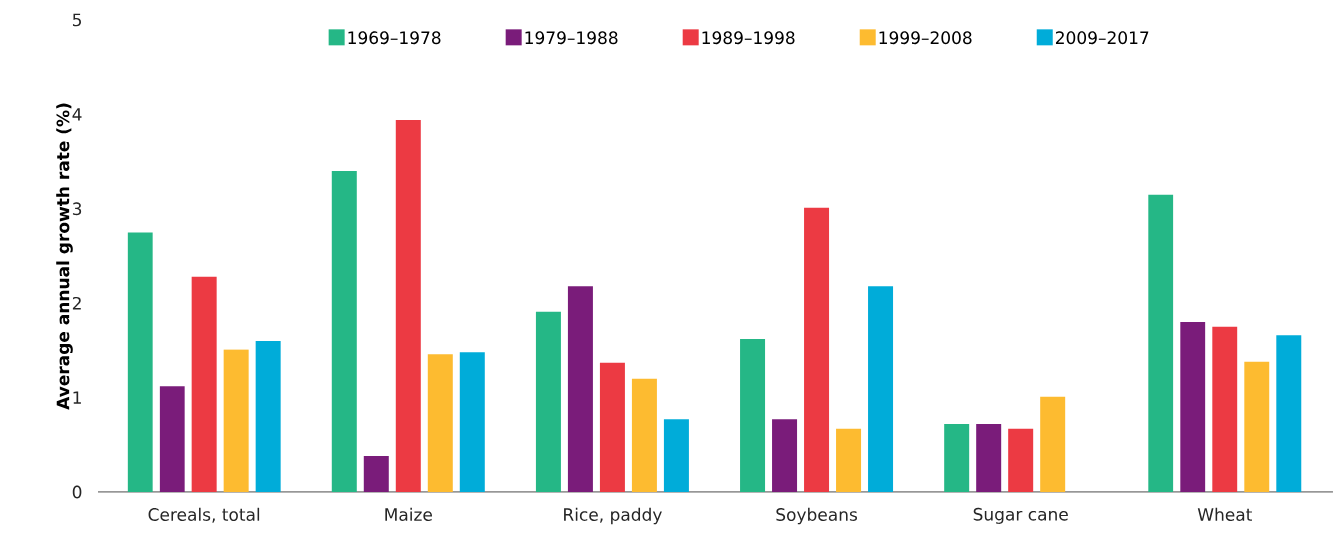 The height and width of the screenshot is (535, 1333). Describe the element at coordinates (408, 514) in the screenshot. I see `x-tick-label: Maize` at that location.